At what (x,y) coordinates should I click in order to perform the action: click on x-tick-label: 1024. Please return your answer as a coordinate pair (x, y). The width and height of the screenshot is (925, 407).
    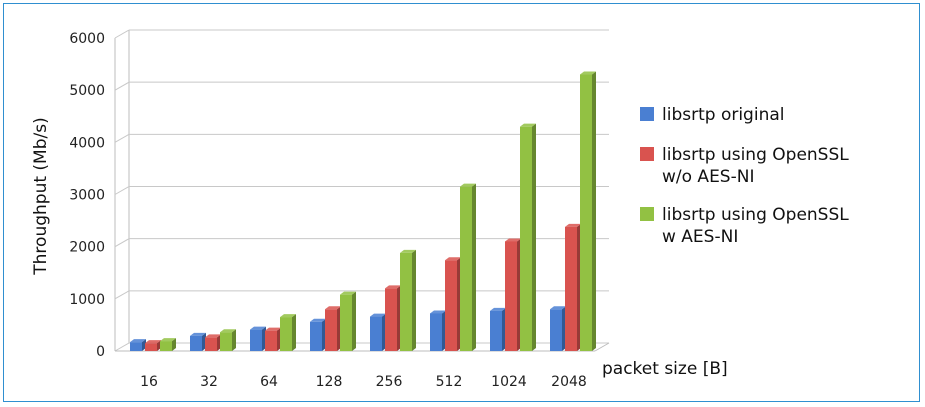
    Looking at the image, I should click on (509, 382).